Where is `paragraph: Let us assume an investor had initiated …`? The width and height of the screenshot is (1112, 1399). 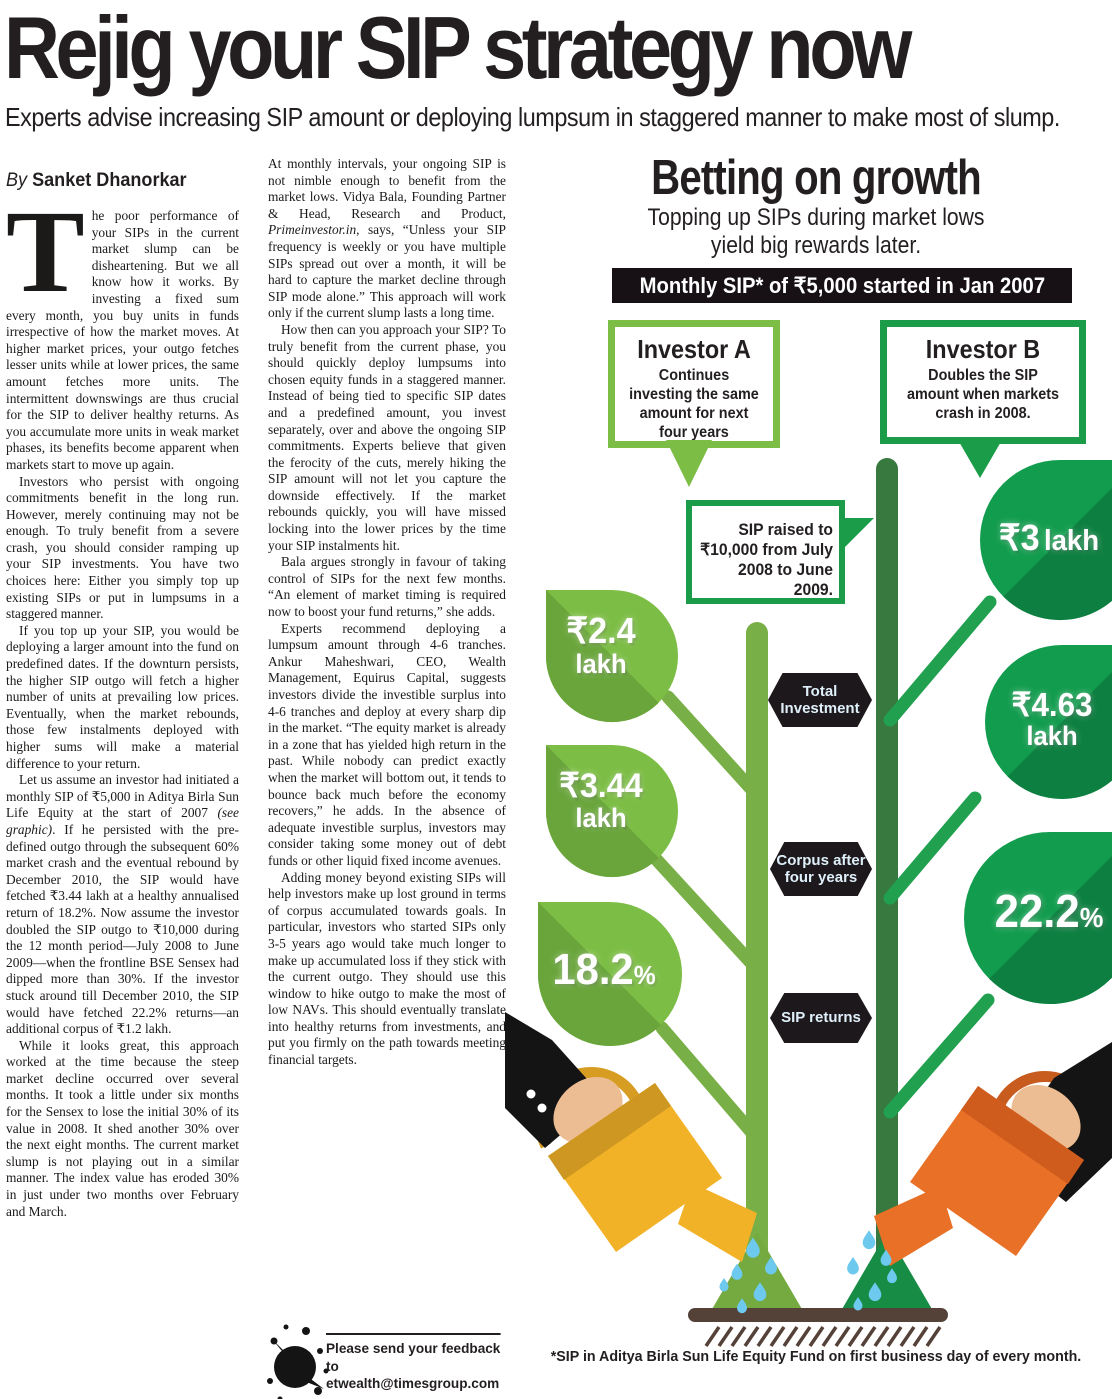
paragraph: Let us assume an investor had initiated … is located at coordinates (122, 904).